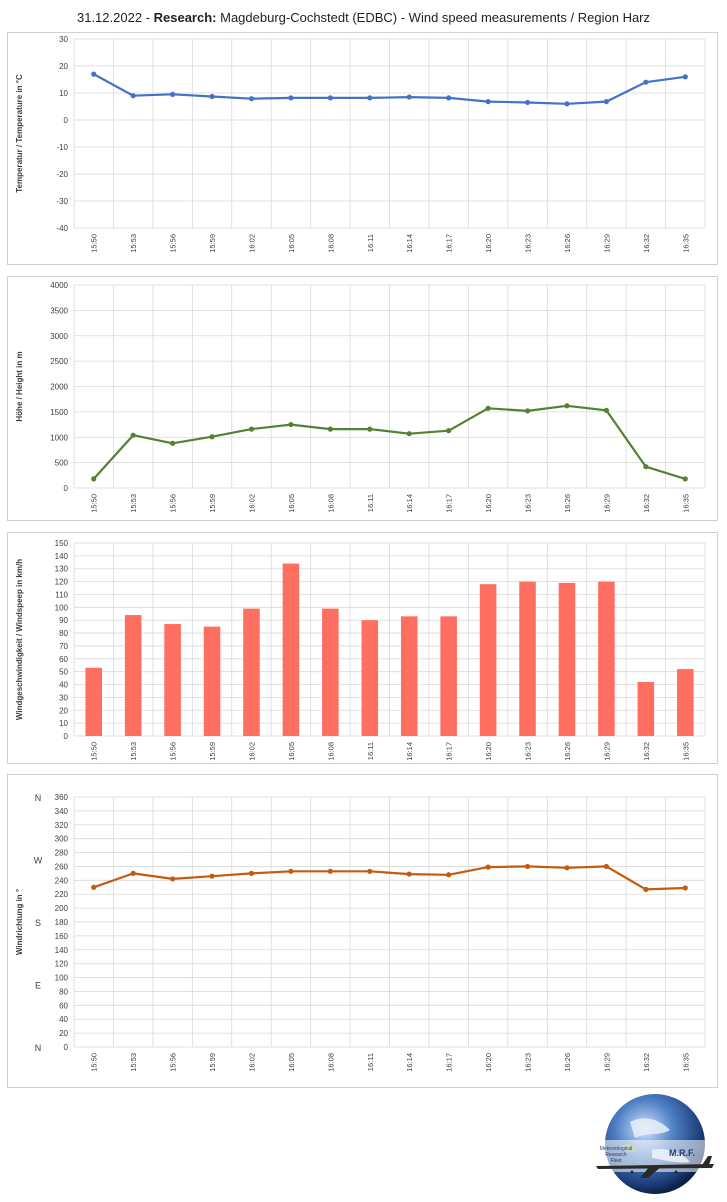 The image size is (727, 1202). Describe the element at coordinates (62, 978) in the screenshot. I see `y-tick-label: 100` at that location.